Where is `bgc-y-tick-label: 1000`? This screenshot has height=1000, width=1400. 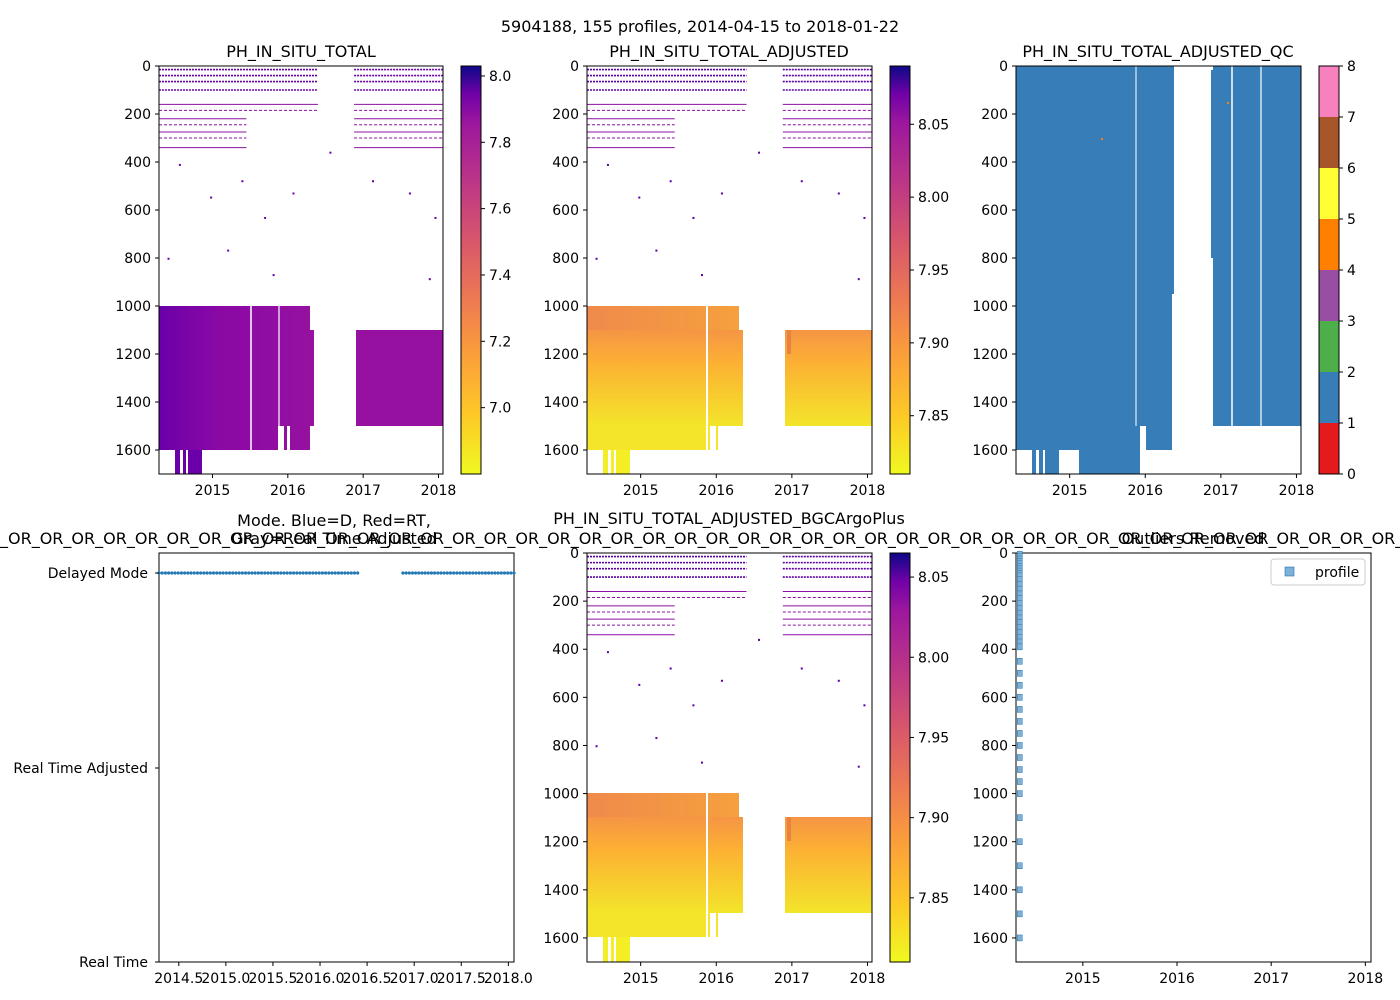 bgc-y-tick-label: 1000 is located at coordinates (561, 795).